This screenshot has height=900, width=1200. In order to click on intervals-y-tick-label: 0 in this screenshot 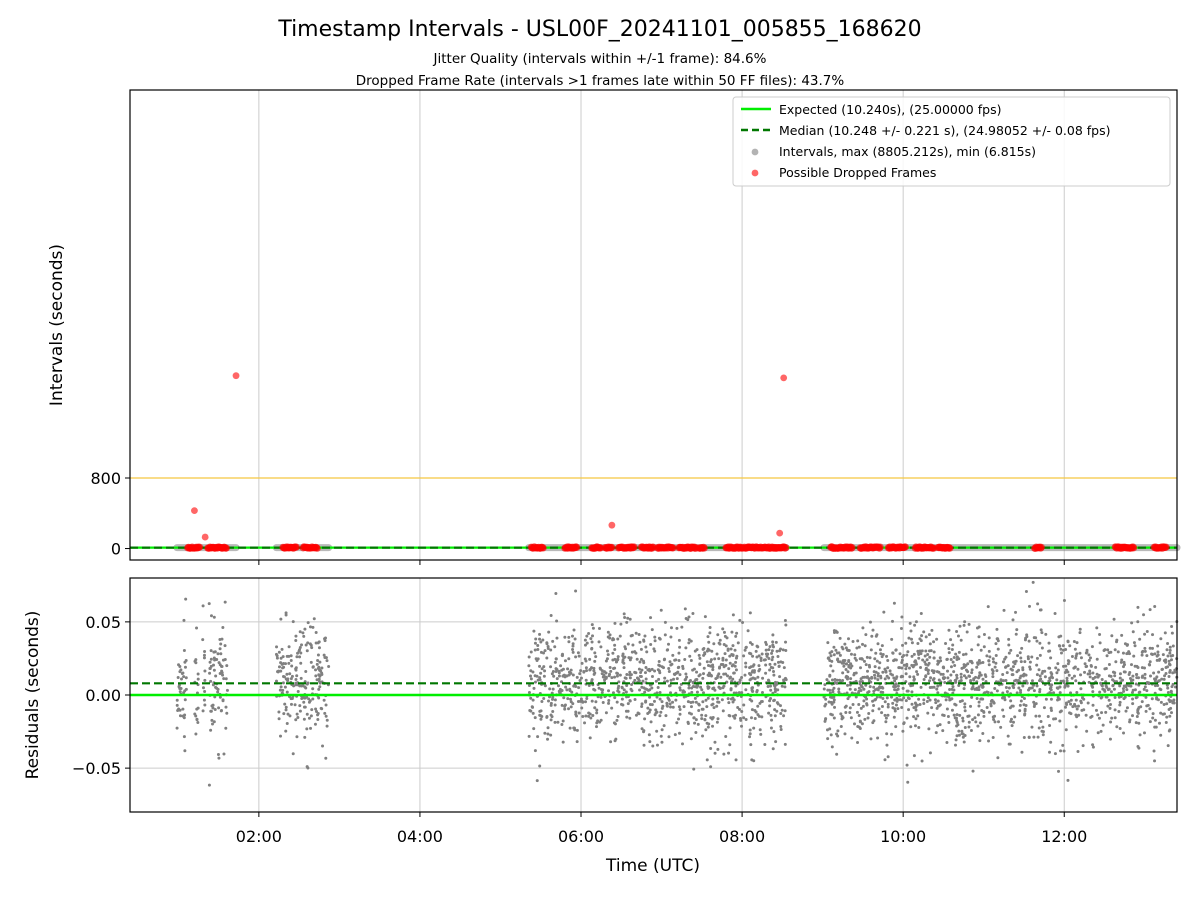, I will do `click(116, 549)`.